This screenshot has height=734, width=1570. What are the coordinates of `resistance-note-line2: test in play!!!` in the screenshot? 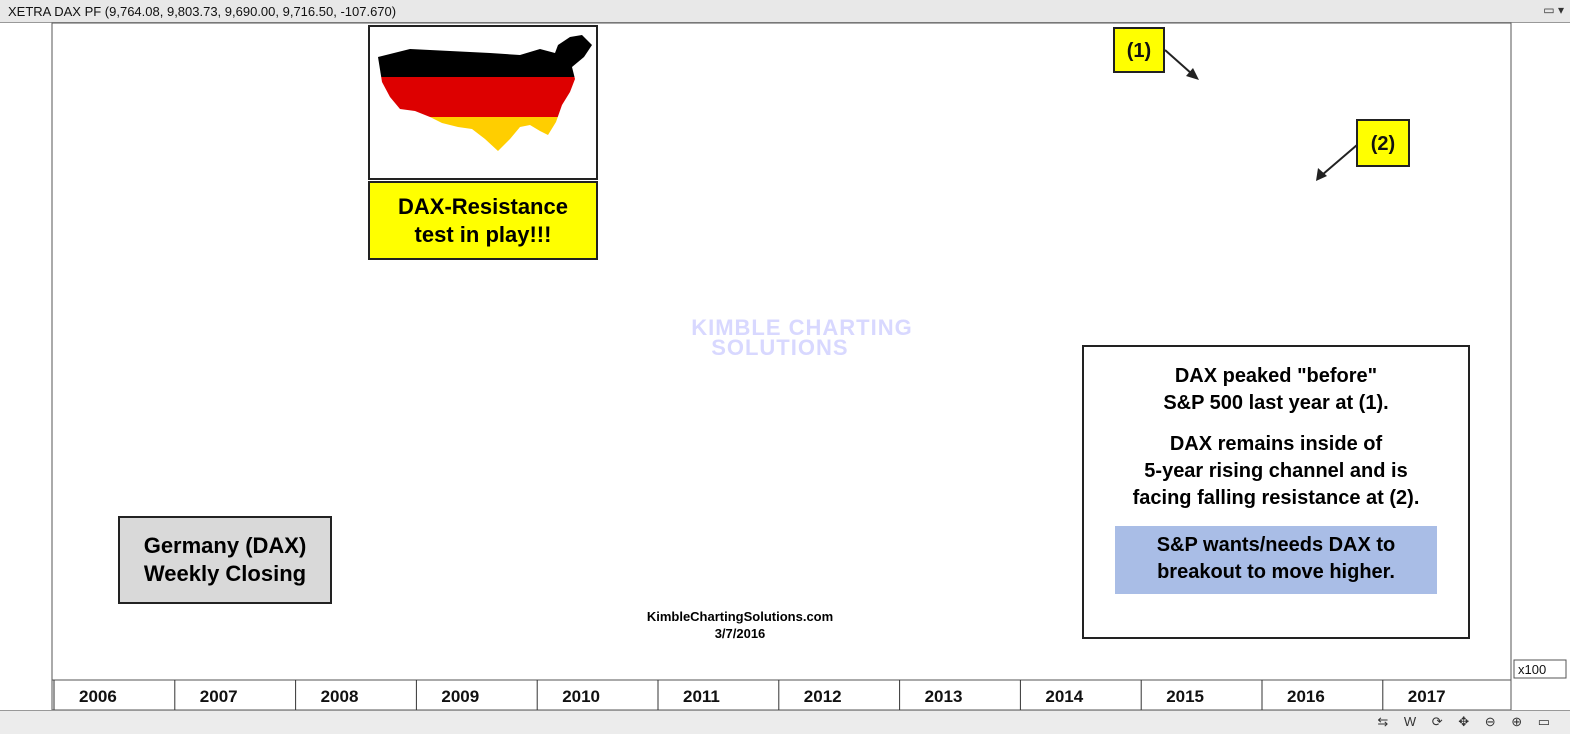 It's located at (483, 234).